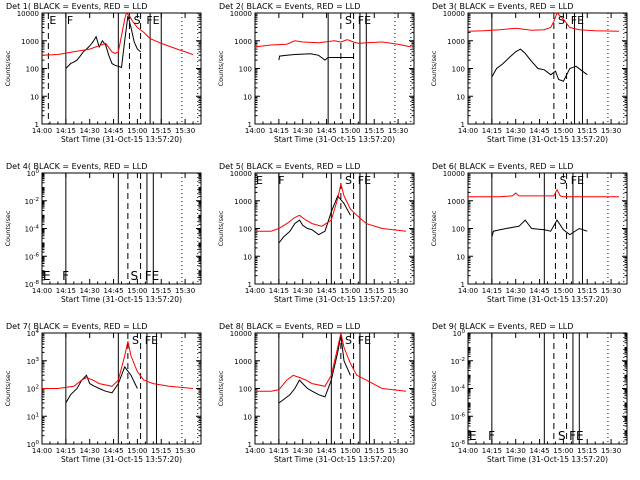  Describe the element at coordinates (502, 166) in the screenshot. I see `chart-title: Det 6( BLACK = Events, RED = LLD` at that location.